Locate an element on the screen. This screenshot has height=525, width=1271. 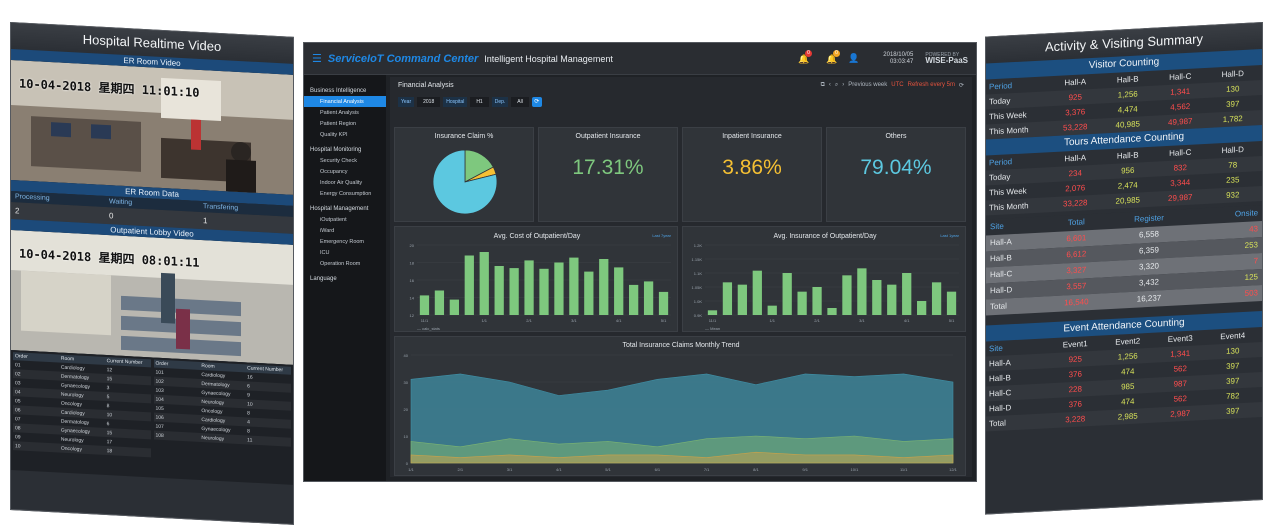
nav-item: Patient Region is located at coordinates (338, 123).